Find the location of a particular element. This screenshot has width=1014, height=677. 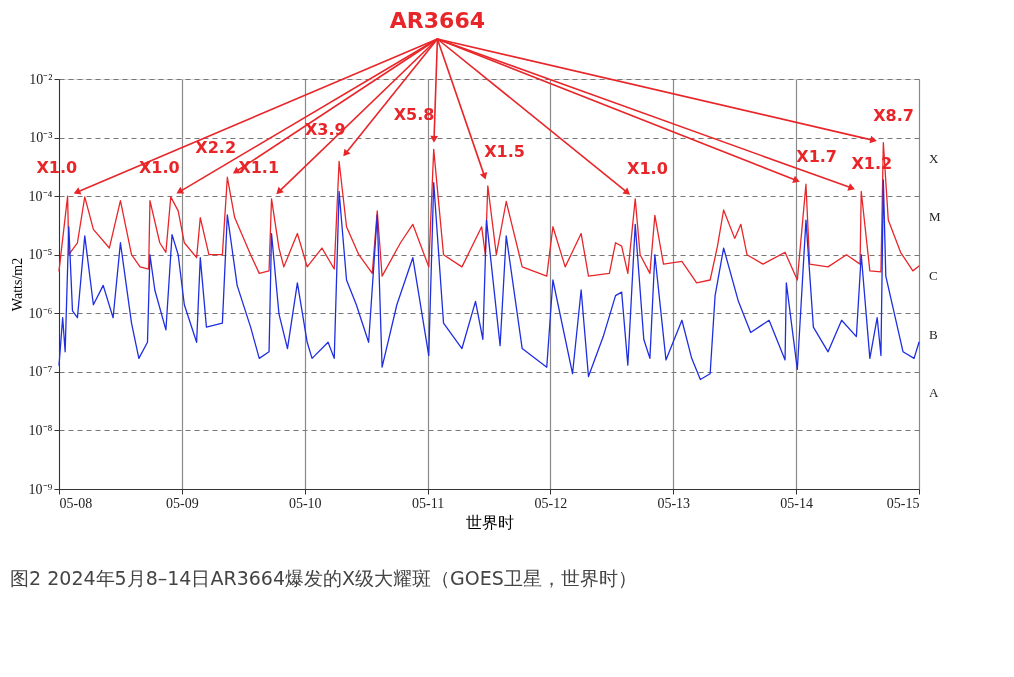

x-tick-label: 05-09 is located at coordinates (182, 503).